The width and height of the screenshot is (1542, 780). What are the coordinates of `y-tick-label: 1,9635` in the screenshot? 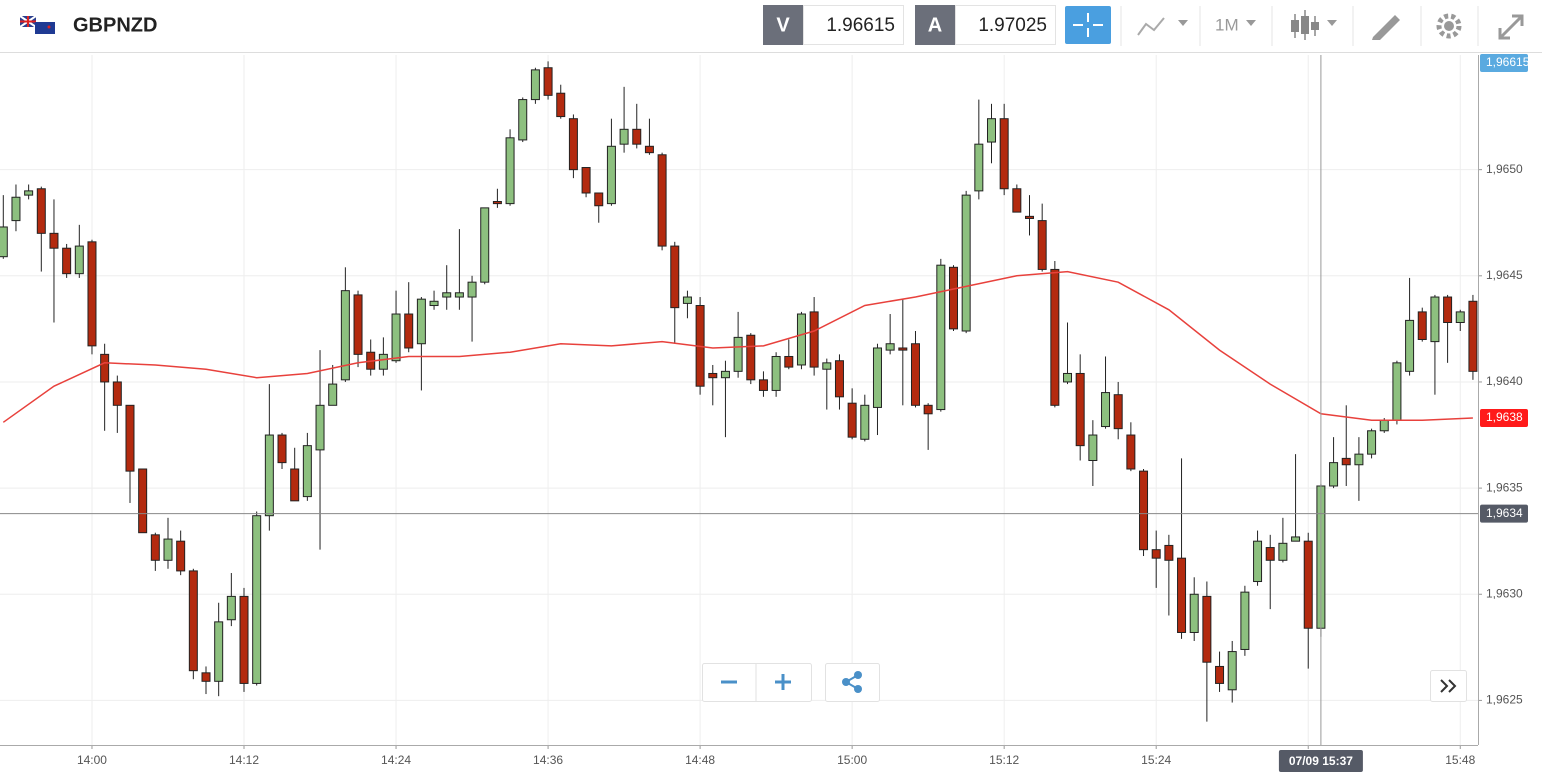 It's located at (1504, 487).